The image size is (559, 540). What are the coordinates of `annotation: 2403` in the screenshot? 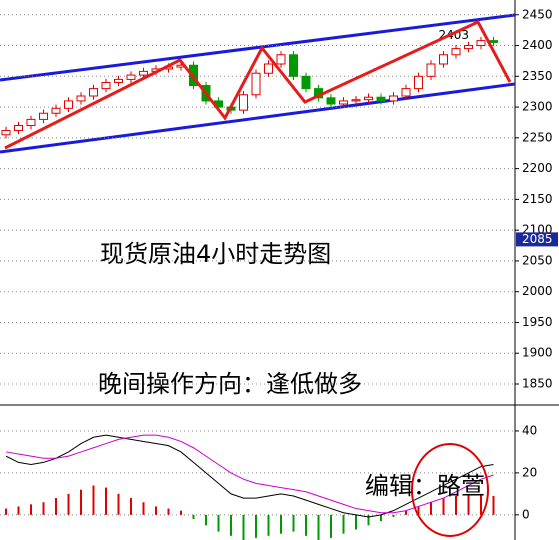 It's located at (454, 35).